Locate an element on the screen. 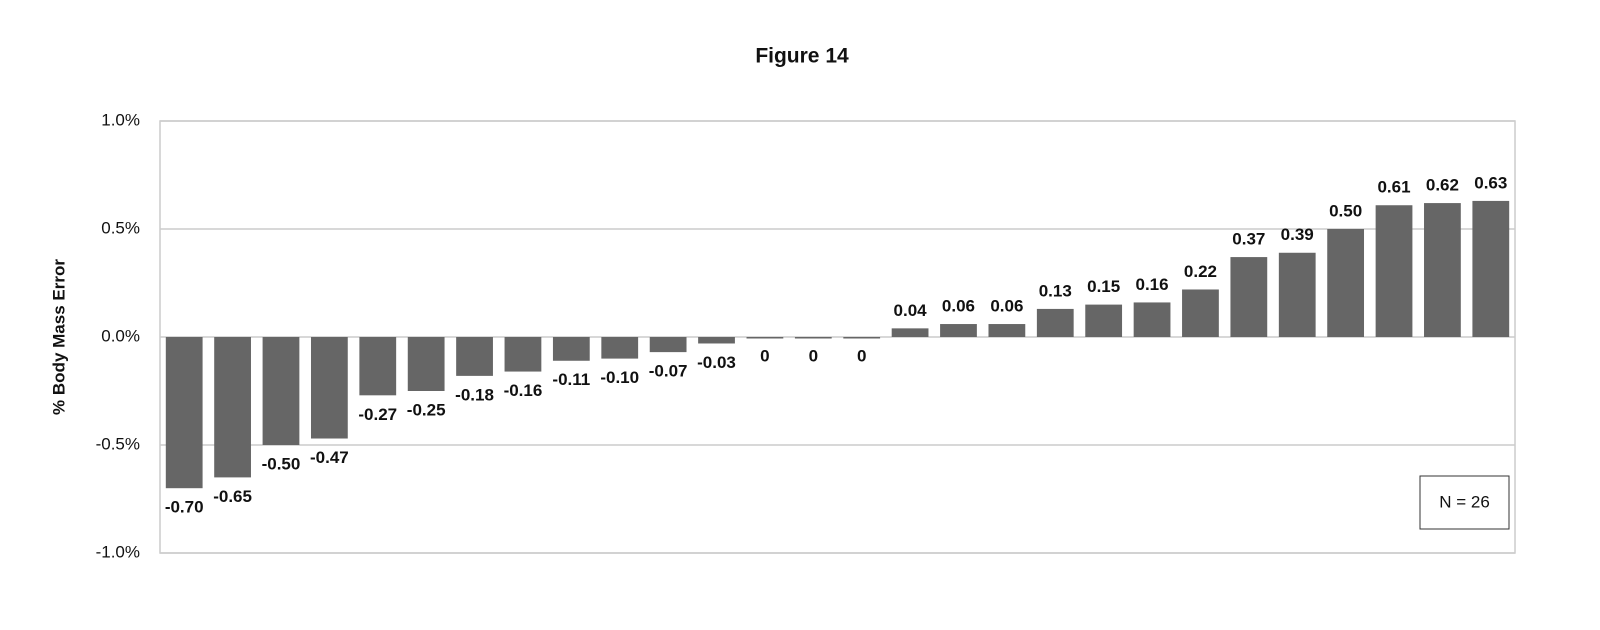 This screenshot has height=630, width=1600. data-label: 0.50 is located at coordinates (1345, 210).